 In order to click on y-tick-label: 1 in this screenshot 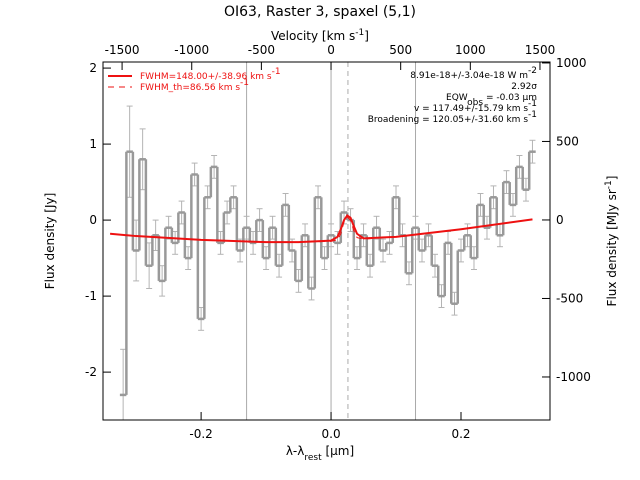, I will do `click(93, 144)`.